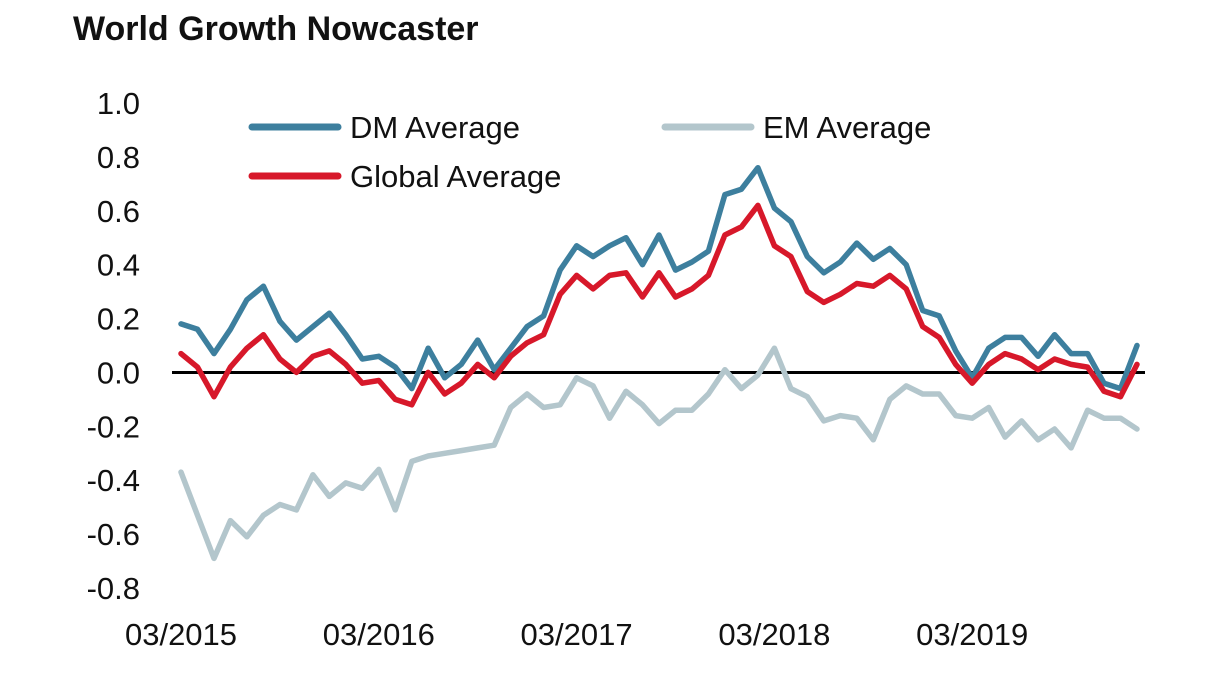  Describe the element at coordinates (181, 634) in the screenshot. I see `x-tick-label: 03/2015` at that location.